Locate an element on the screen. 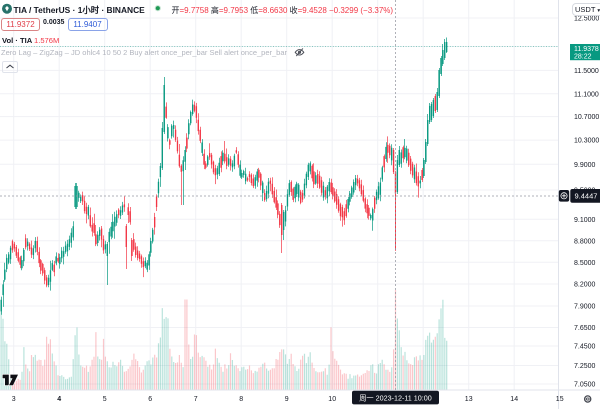 The height and width of the screenshot is (409, 600). svg-text: 8 is located at coordinates (241, 399).